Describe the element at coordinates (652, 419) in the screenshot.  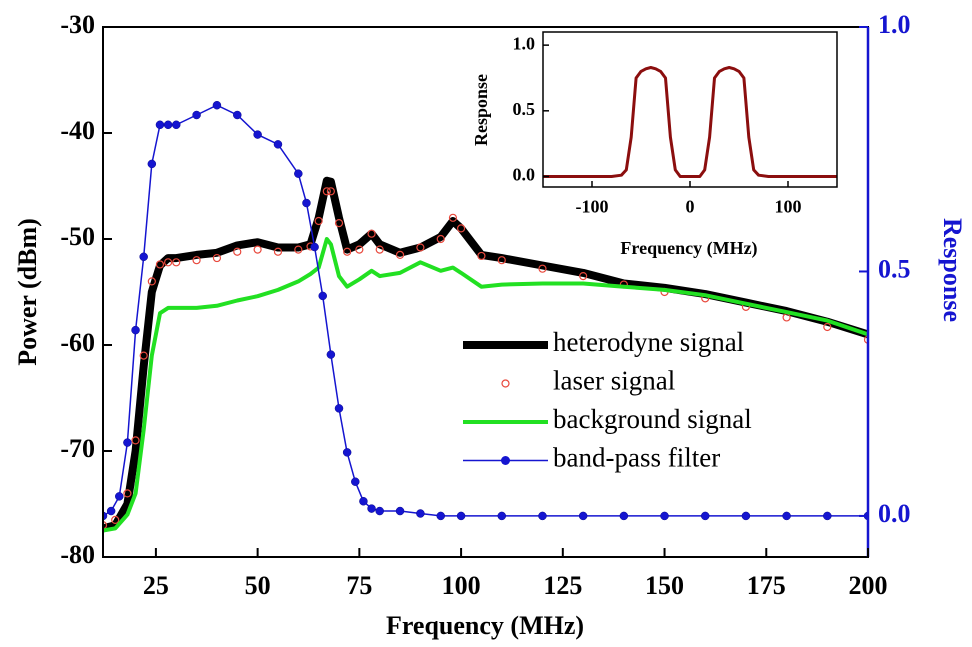
I see `legend-label: background signal` at that location.